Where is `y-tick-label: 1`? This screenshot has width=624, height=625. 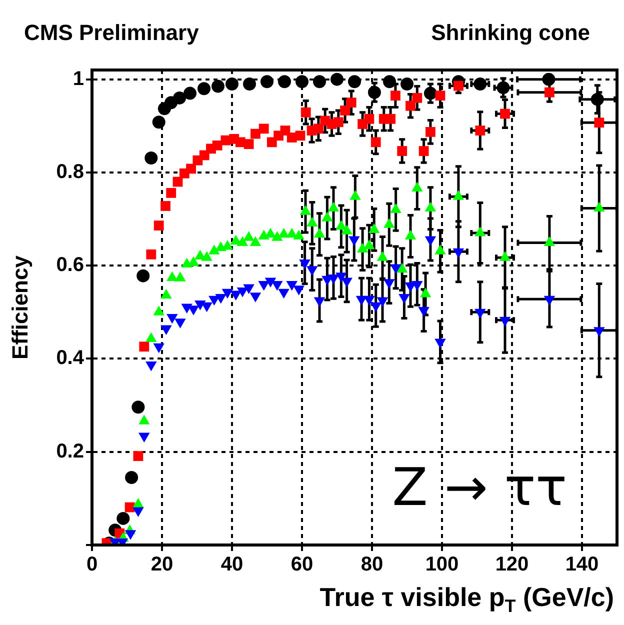 y-tick-label: 1 is located at coordinates (78, 79).